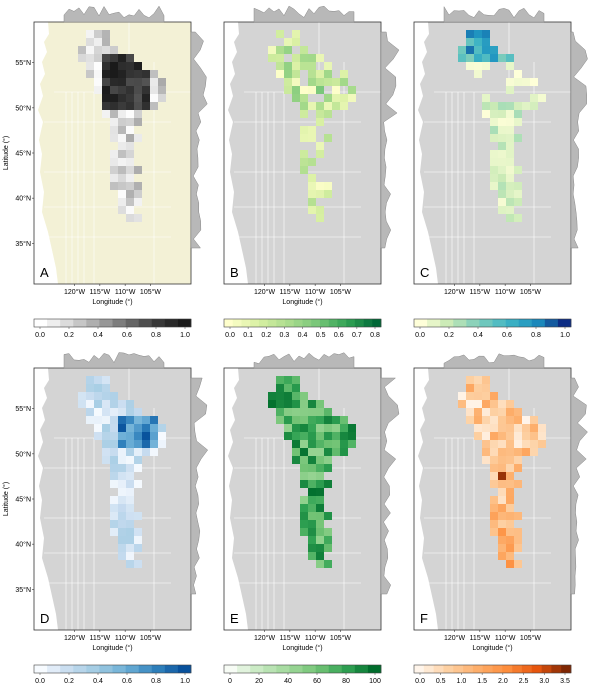 This screenshot has height=694, width=602. What do you see at coordinates (23, 244) in the screenshot?
I see `lat-tick-label: 35°N` at bounding box center [23, 244].